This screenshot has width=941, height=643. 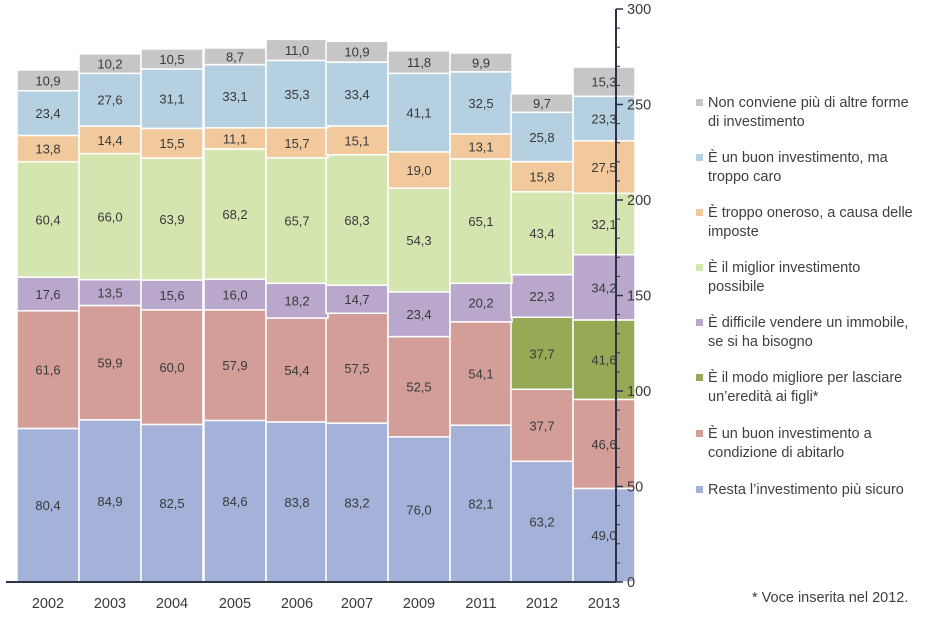 I want to click on y-tick-label: 100, so click(x=639, y=392).